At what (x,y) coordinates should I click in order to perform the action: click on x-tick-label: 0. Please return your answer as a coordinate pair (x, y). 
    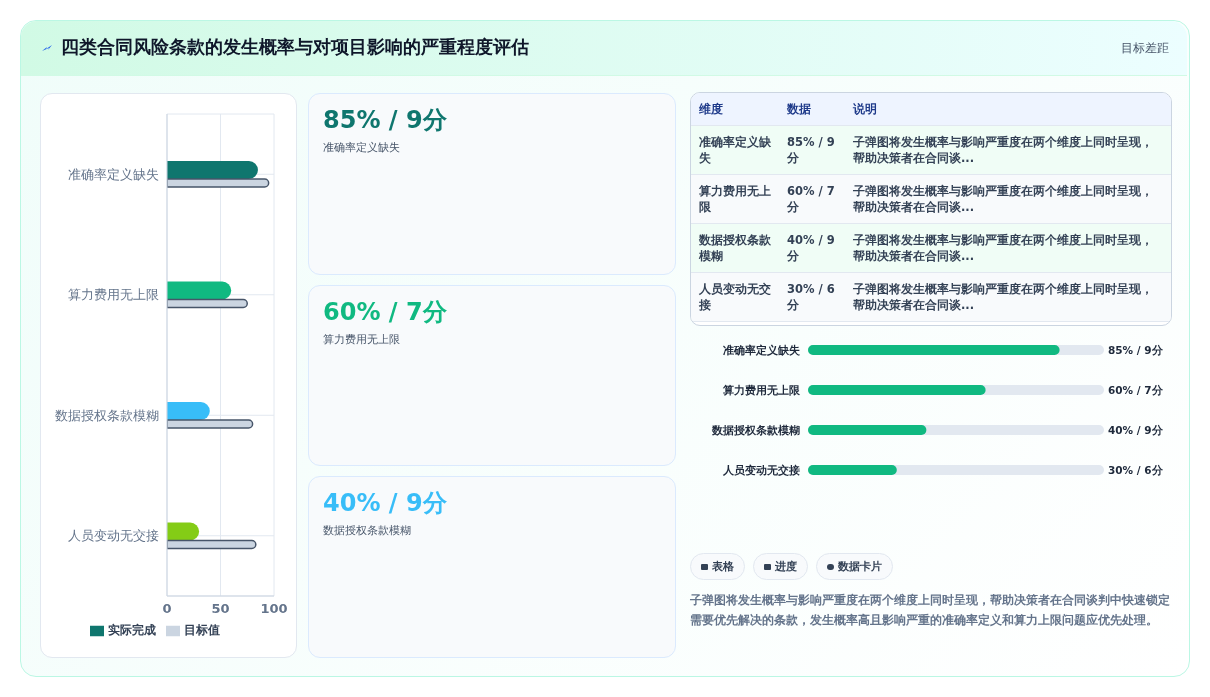
    Looking at the image, I should click on (167, 609).